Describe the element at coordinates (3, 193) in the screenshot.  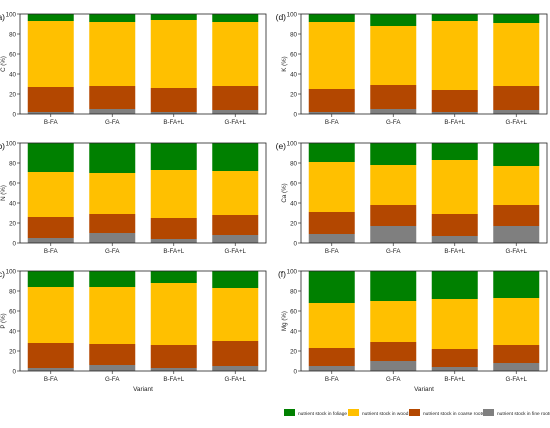
I see `y-axis-label: N (%)` at that location.